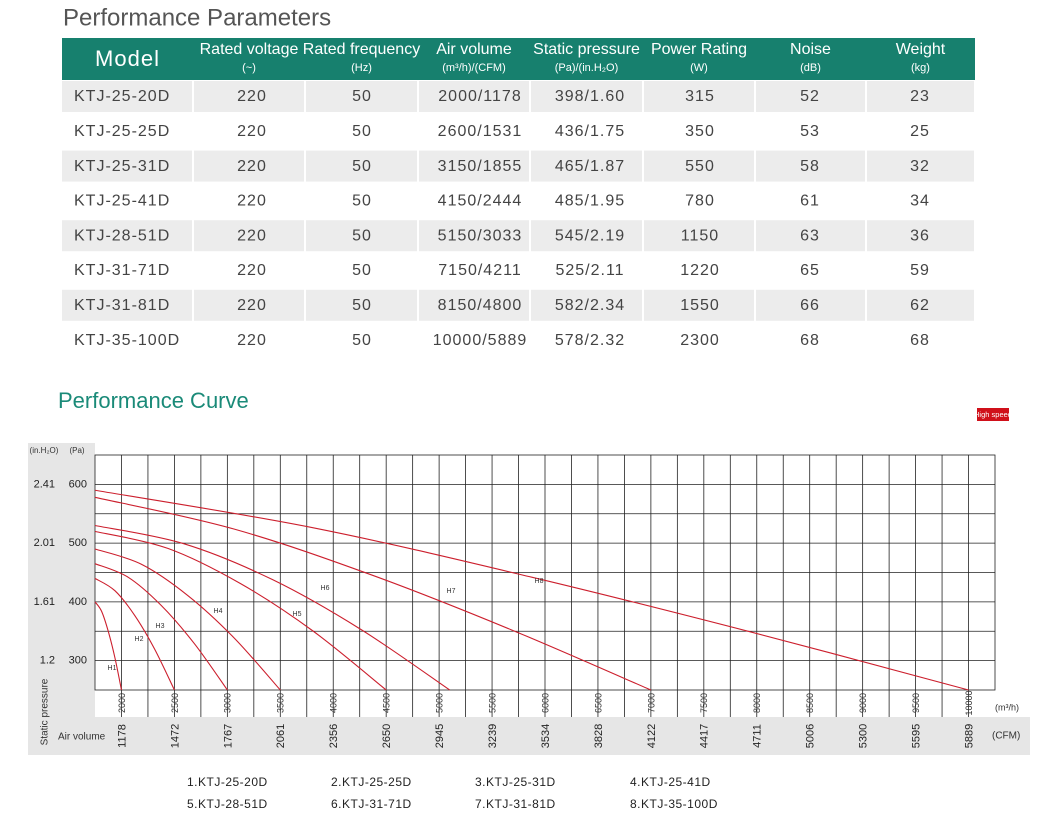  I want to click on x2-tick-label: 4122, so click(652, 736).